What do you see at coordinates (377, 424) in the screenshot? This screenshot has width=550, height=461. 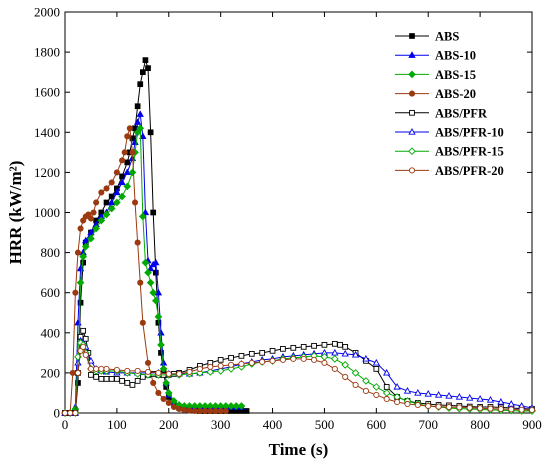 I see `x-tick-label: 600` at bounding box center [377, 424].